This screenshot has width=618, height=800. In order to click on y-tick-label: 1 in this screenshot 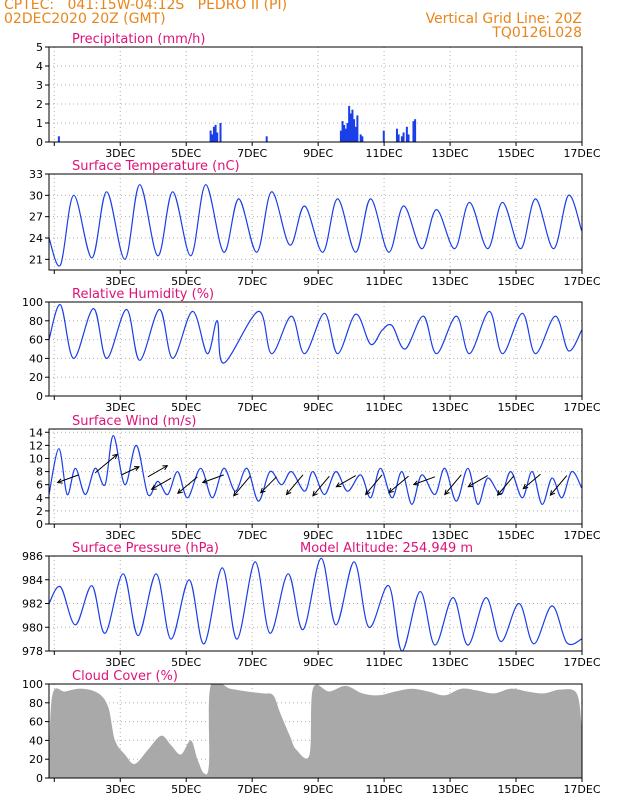, I will do `click(39, 123)`.